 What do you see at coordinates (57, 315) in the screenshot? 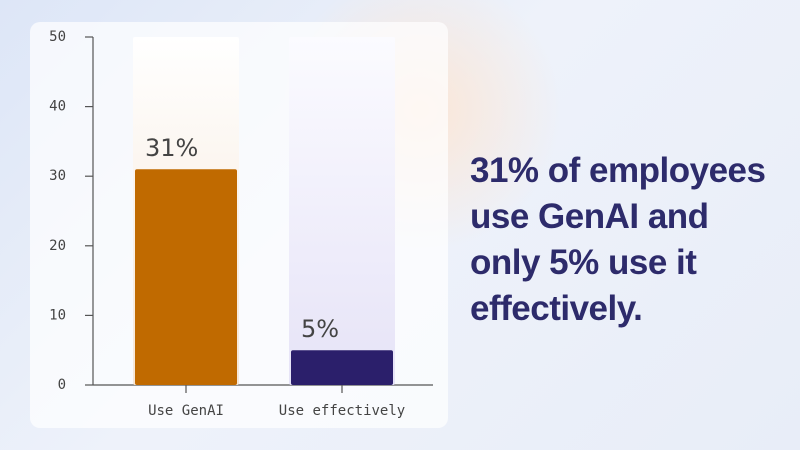
I see `y-tick-label: 10` at bounding box center [57, 315].